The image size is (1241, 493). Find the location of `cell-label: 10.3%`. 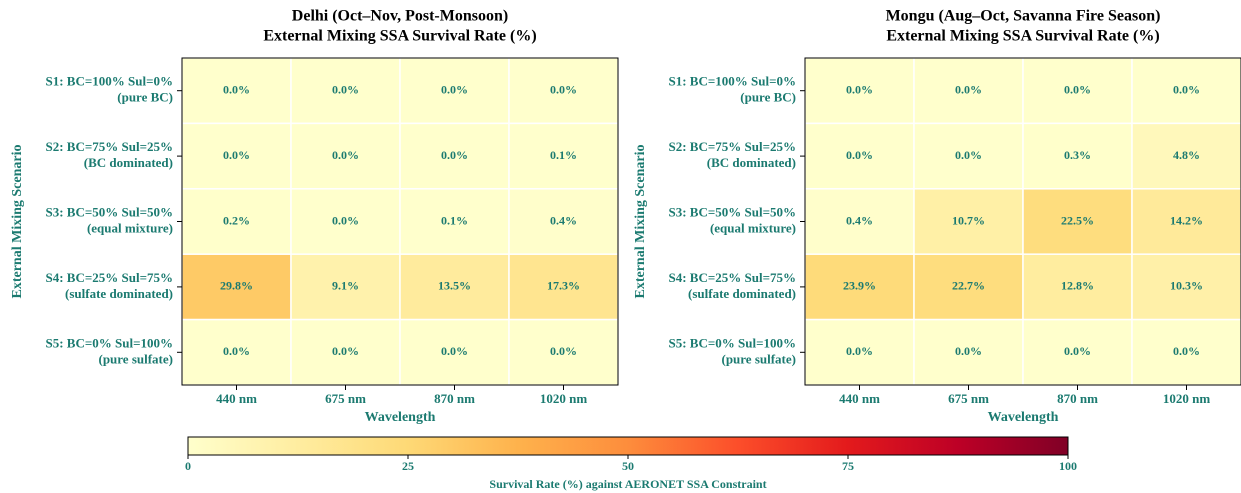

cell-label: 10.3% is located at coordinates (1186, 286).